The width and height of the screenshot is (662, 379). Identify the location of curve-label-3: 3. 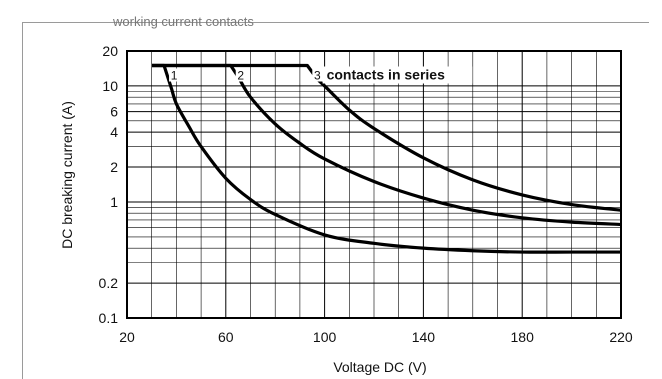
(317, 75).